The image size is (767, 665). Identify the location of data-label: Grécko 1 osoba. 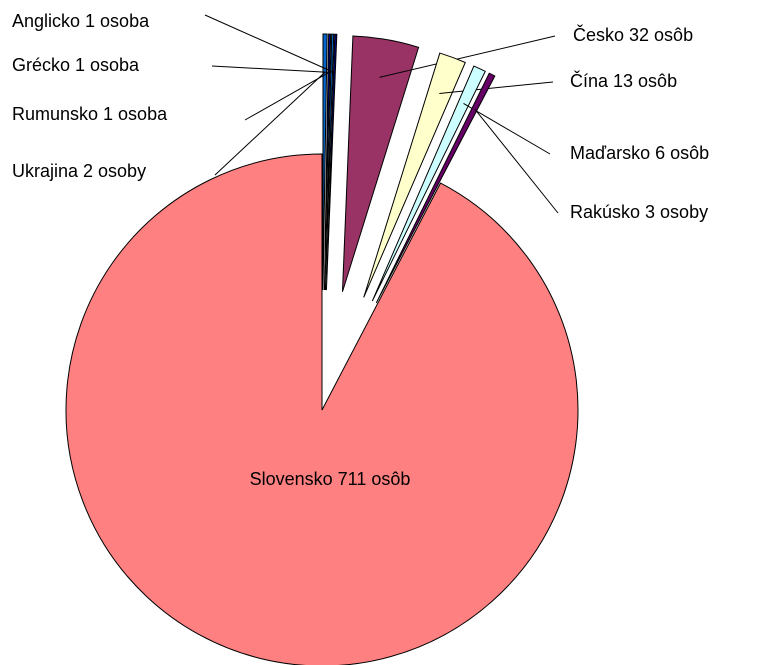
(76, 65).